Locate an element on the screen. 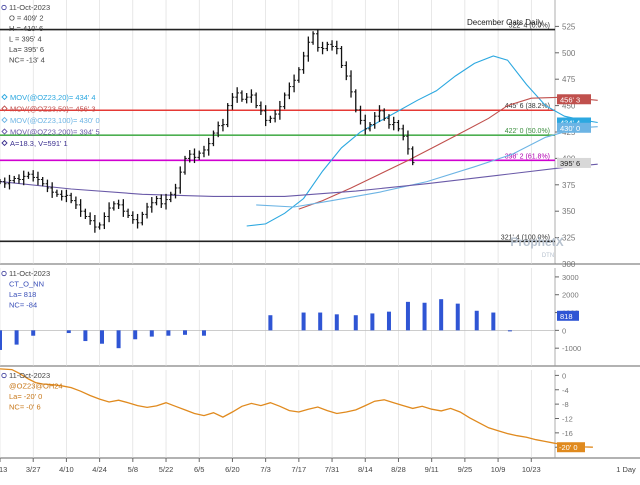 The height and width of the screenshot is (485, 640). date-tick-label-14: 9/25 is located at coordinates (465, 469).